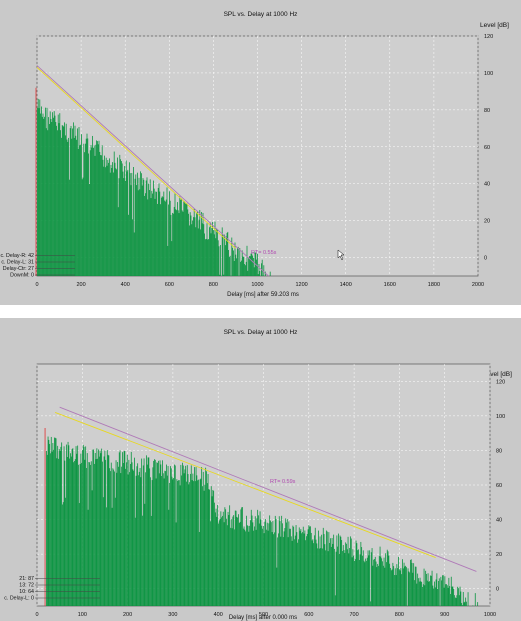 This screenshot has width=521, height=621. I want to click on x-tick-label: 600, so click(169, 285).